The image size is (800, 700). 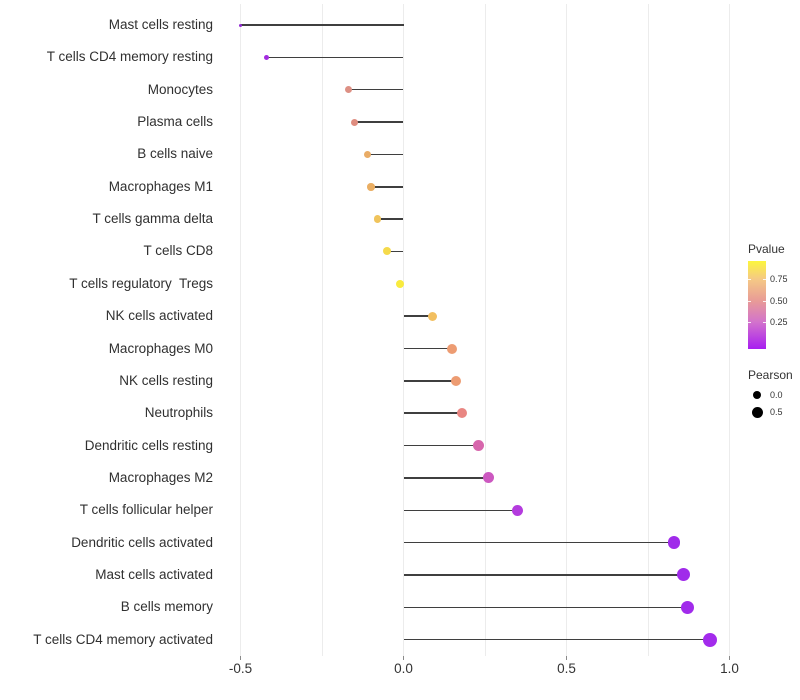 What do you see at coordinates (779, 322) in the screenshot?
I see `pvalue-tick-label: 0.25` at bounding box center [779, 322].